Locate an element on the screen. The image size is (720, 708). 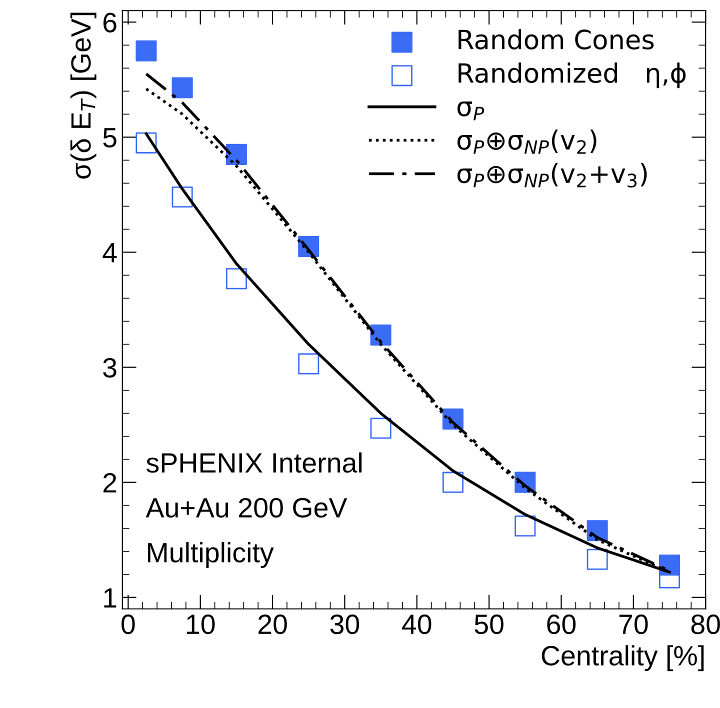
text: σ$_{P}$⊕σ$_{NP}$(v$_{2}$+v$_{3}$) is located at coordinates (552, 175).